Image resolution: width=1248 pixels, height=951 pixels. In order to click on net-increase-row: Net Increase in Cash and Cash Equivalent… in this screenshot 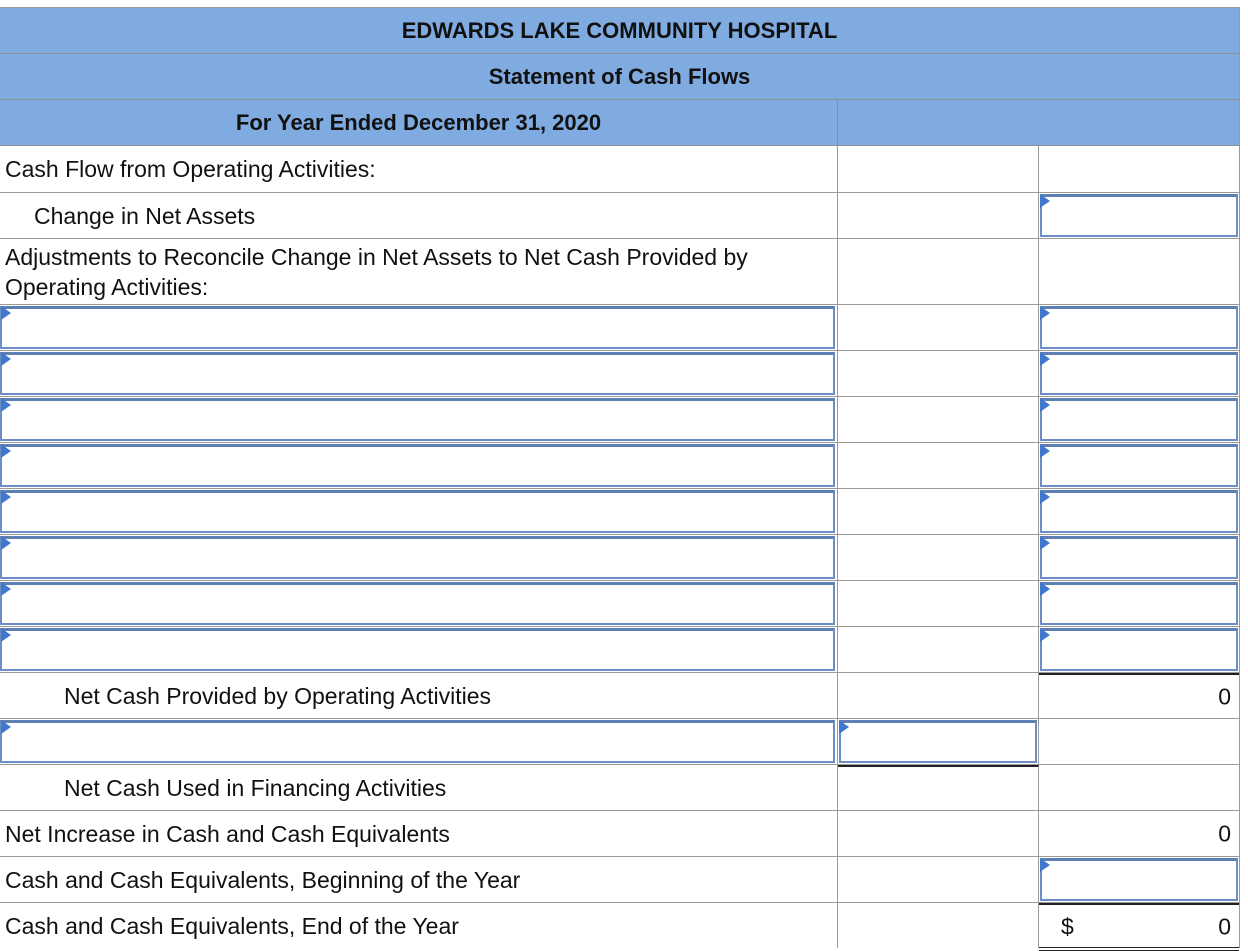, I will do `click(619, 834)`.